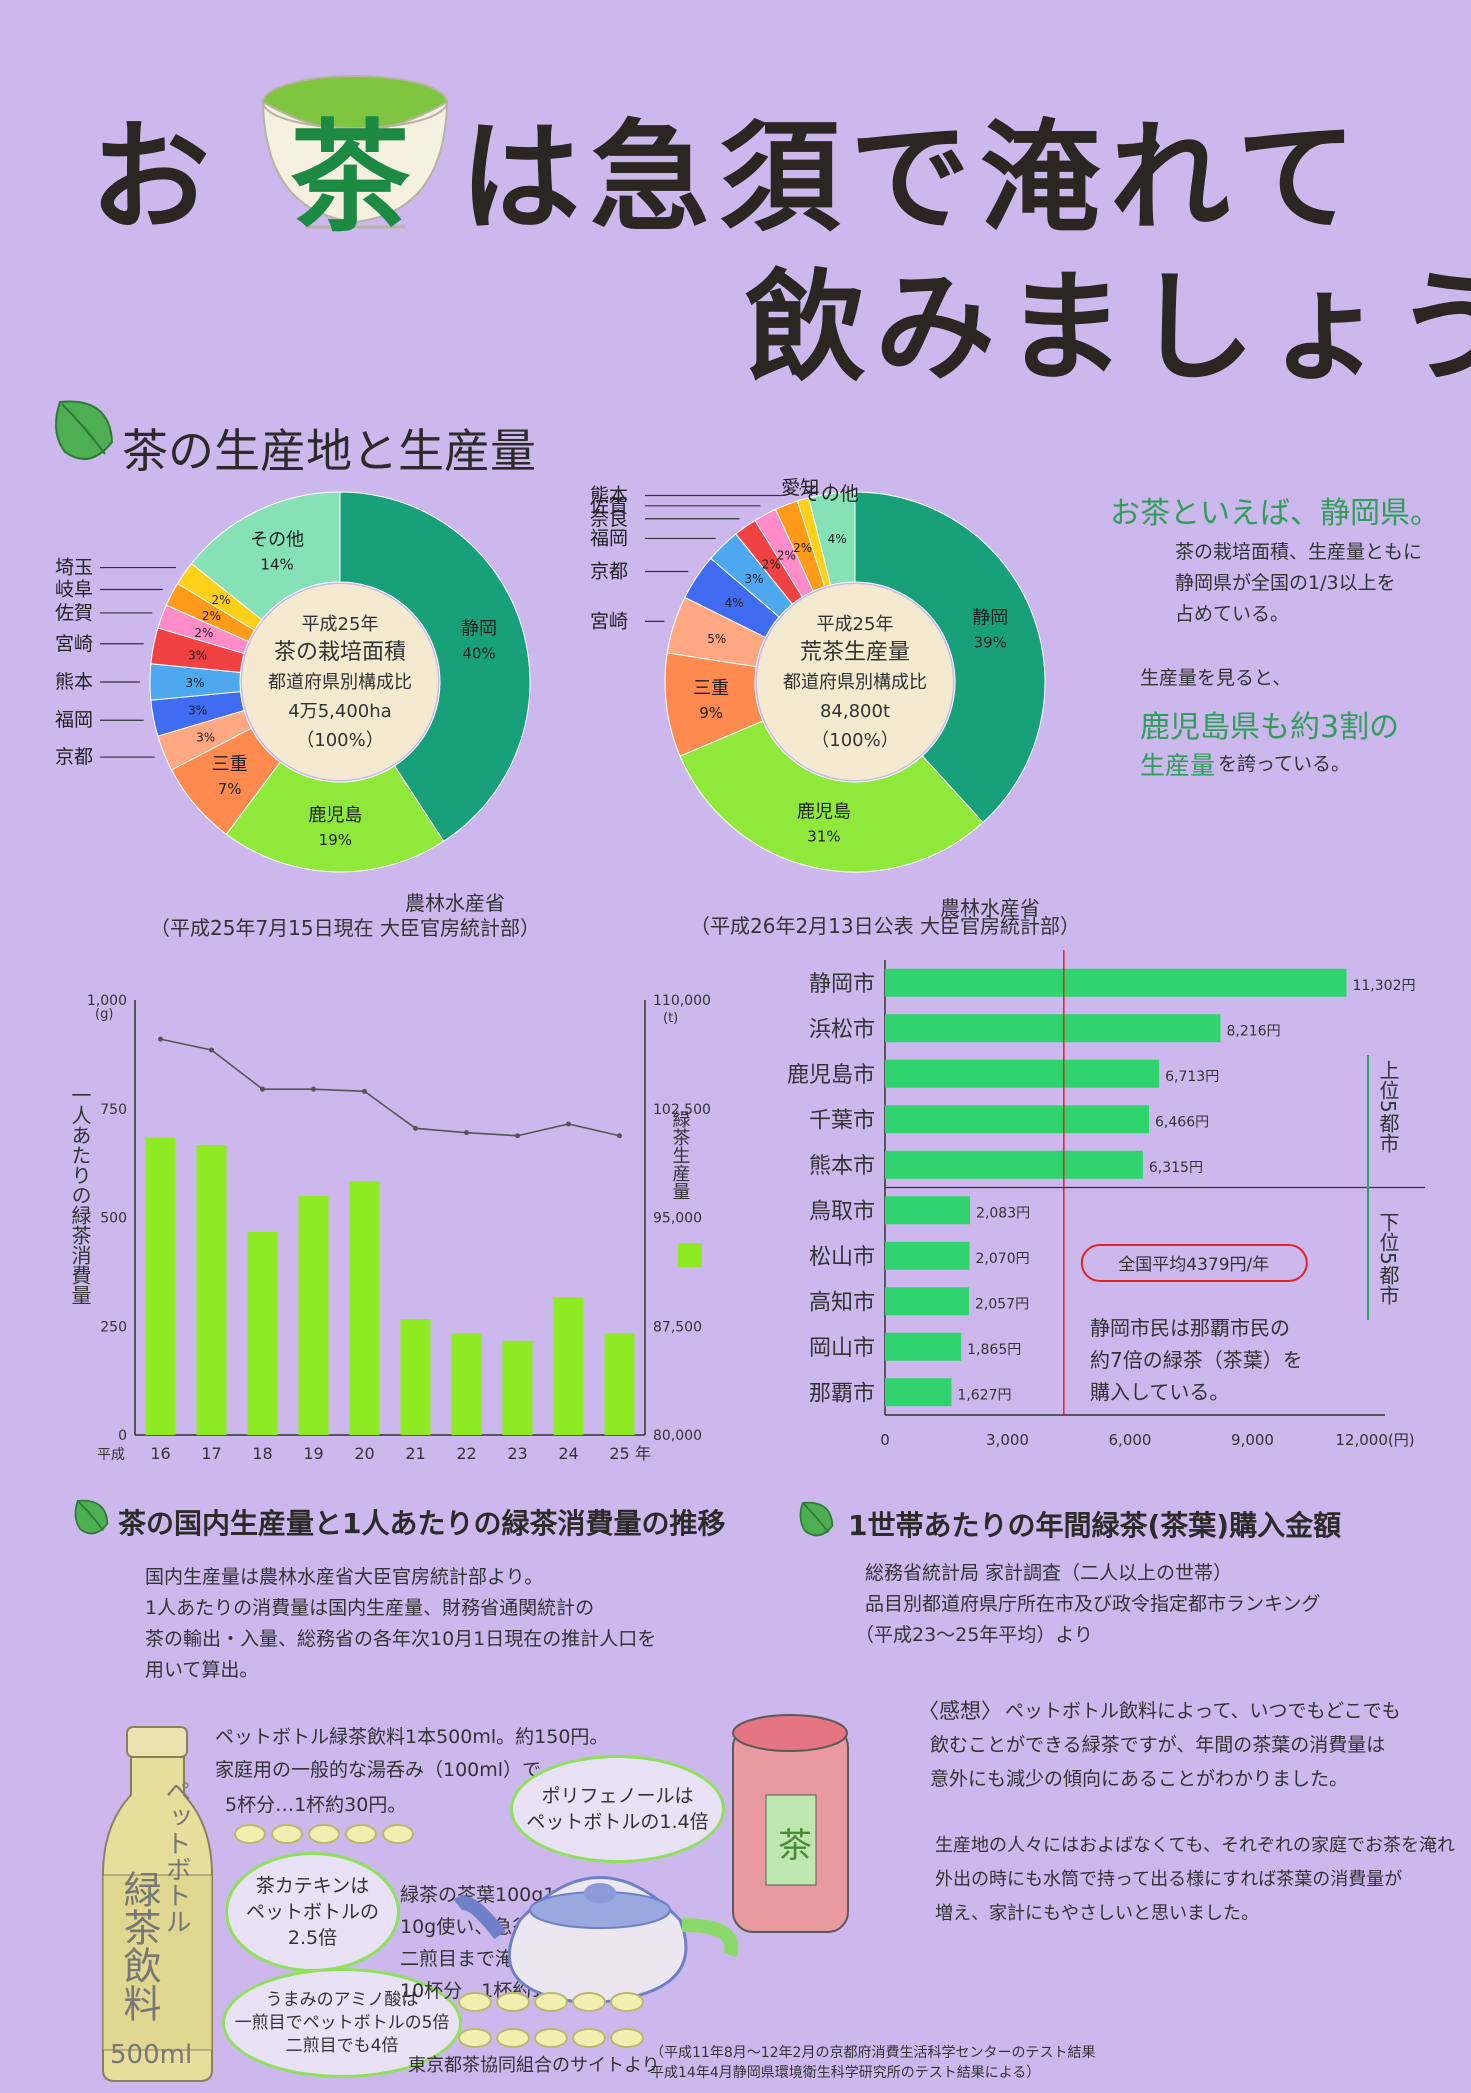 The image size is (1471, 2093). What do you see at coordinates (197, 655) in the screenshot?
I see `pie-value-宮崎: 3%` at bounding box center [197, 655].